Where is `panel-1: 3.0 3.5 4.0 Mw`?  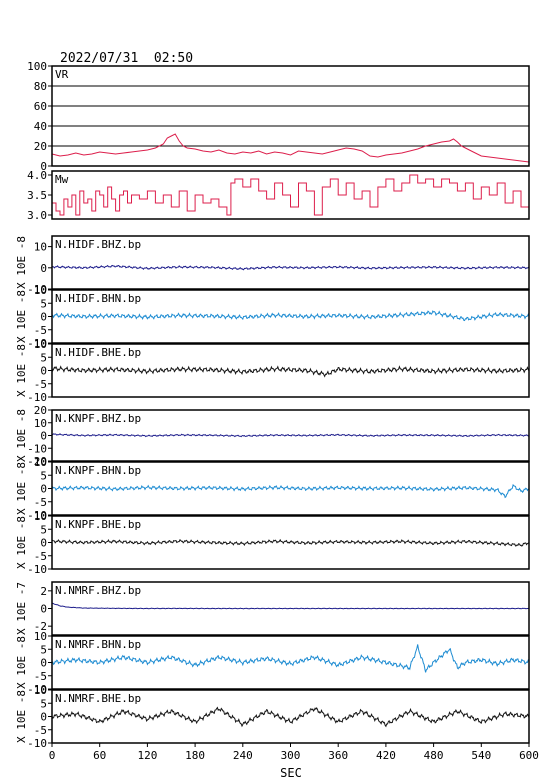
panel-1: 3.0 3.5 4.0 Mw is located at coordinates (278, 195).